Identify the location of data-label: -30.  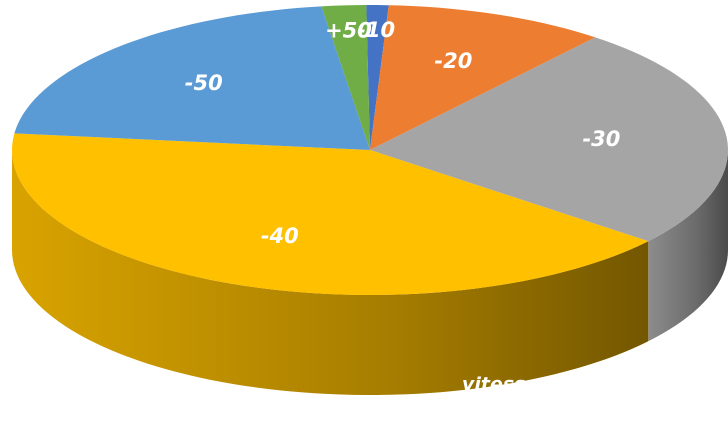
(601, 139).